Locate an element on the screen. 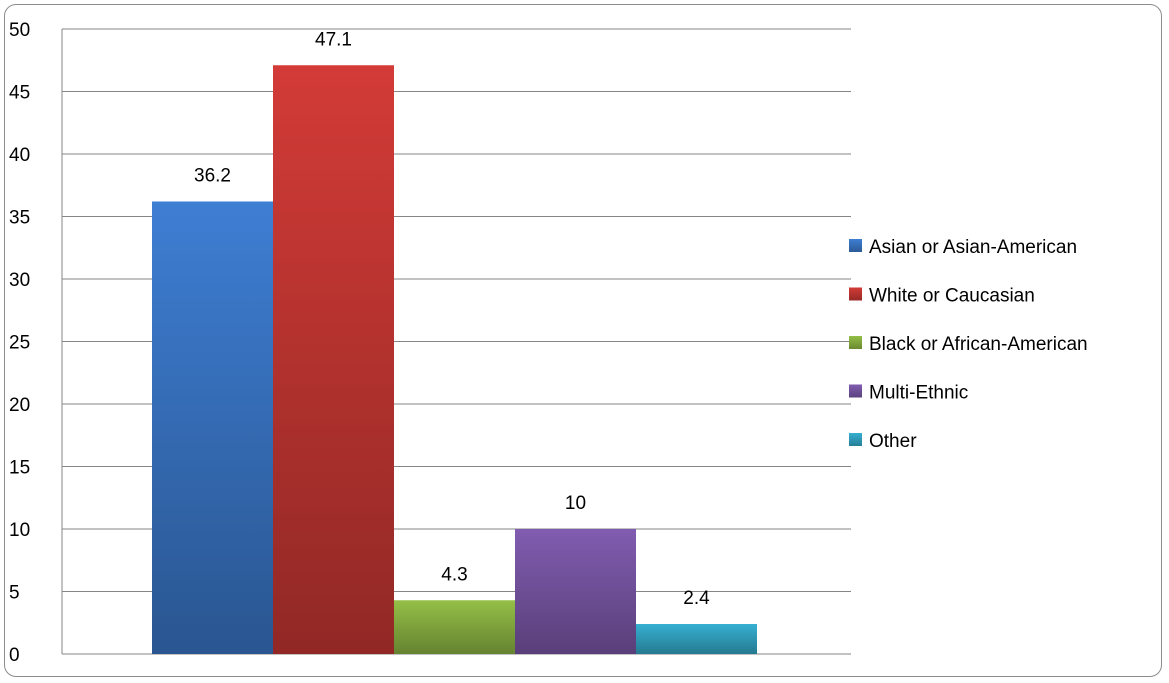 This screenshot has width=1169, height=683. data-label: 4.3 is located at coordinates (454, 574).